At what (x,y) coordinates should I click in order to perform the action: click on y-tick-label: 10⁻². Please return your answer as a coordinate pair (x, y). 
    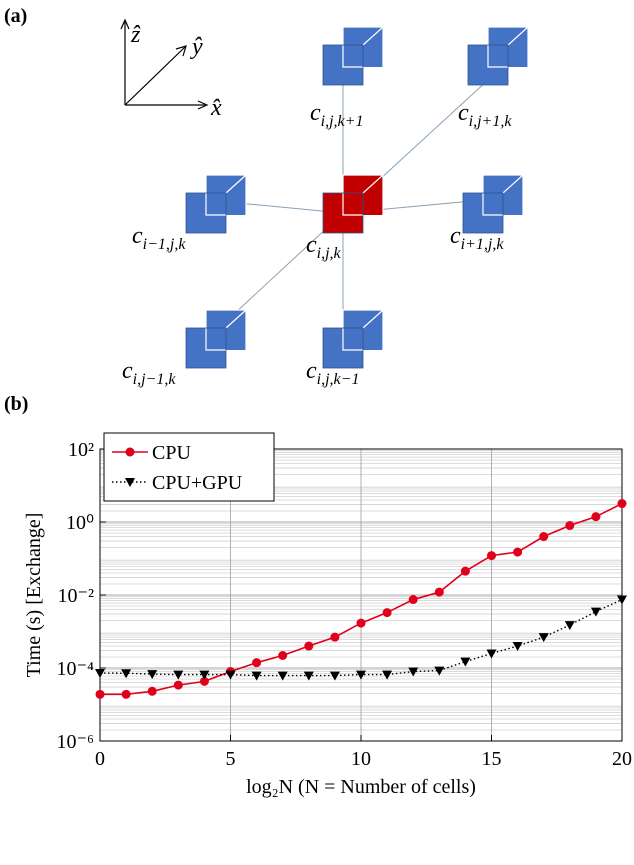
    Looking at the image, I should click on (75, 596).